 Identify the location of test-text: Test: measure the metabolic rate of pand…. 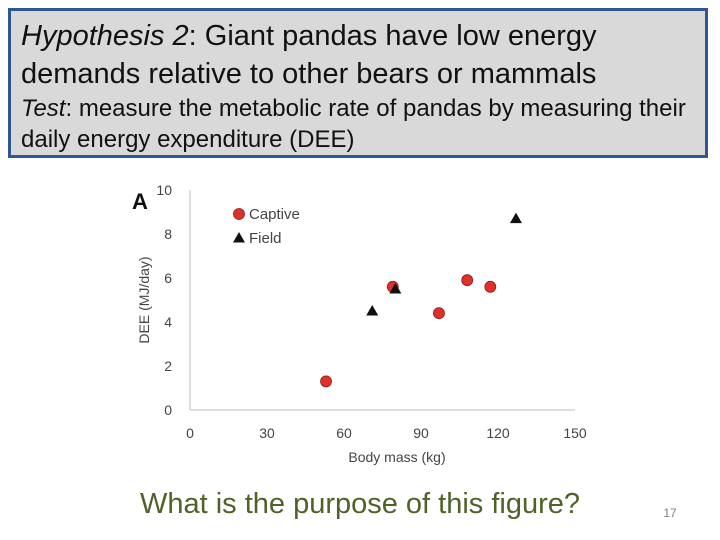
(361, 124).